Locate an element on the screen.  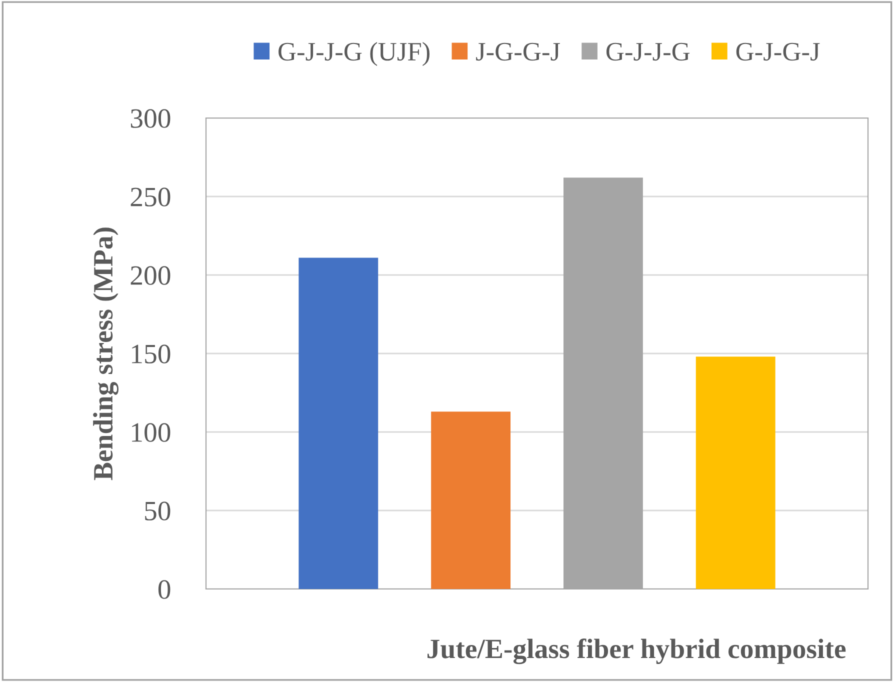
legend-label: G-J-J-G is located at coordinates (648, 51).